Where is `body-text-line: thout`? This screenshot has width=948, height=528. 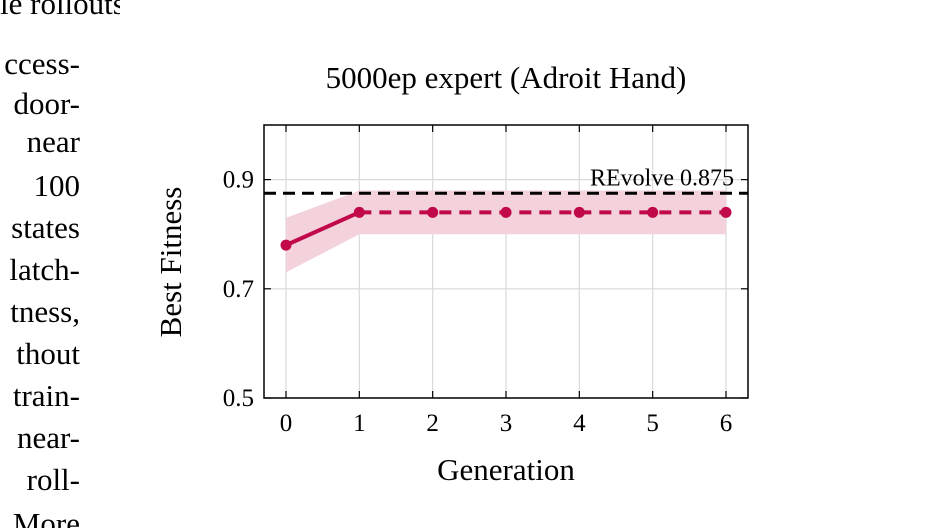 body-text-line: thout is located at coordinates (48, 353).